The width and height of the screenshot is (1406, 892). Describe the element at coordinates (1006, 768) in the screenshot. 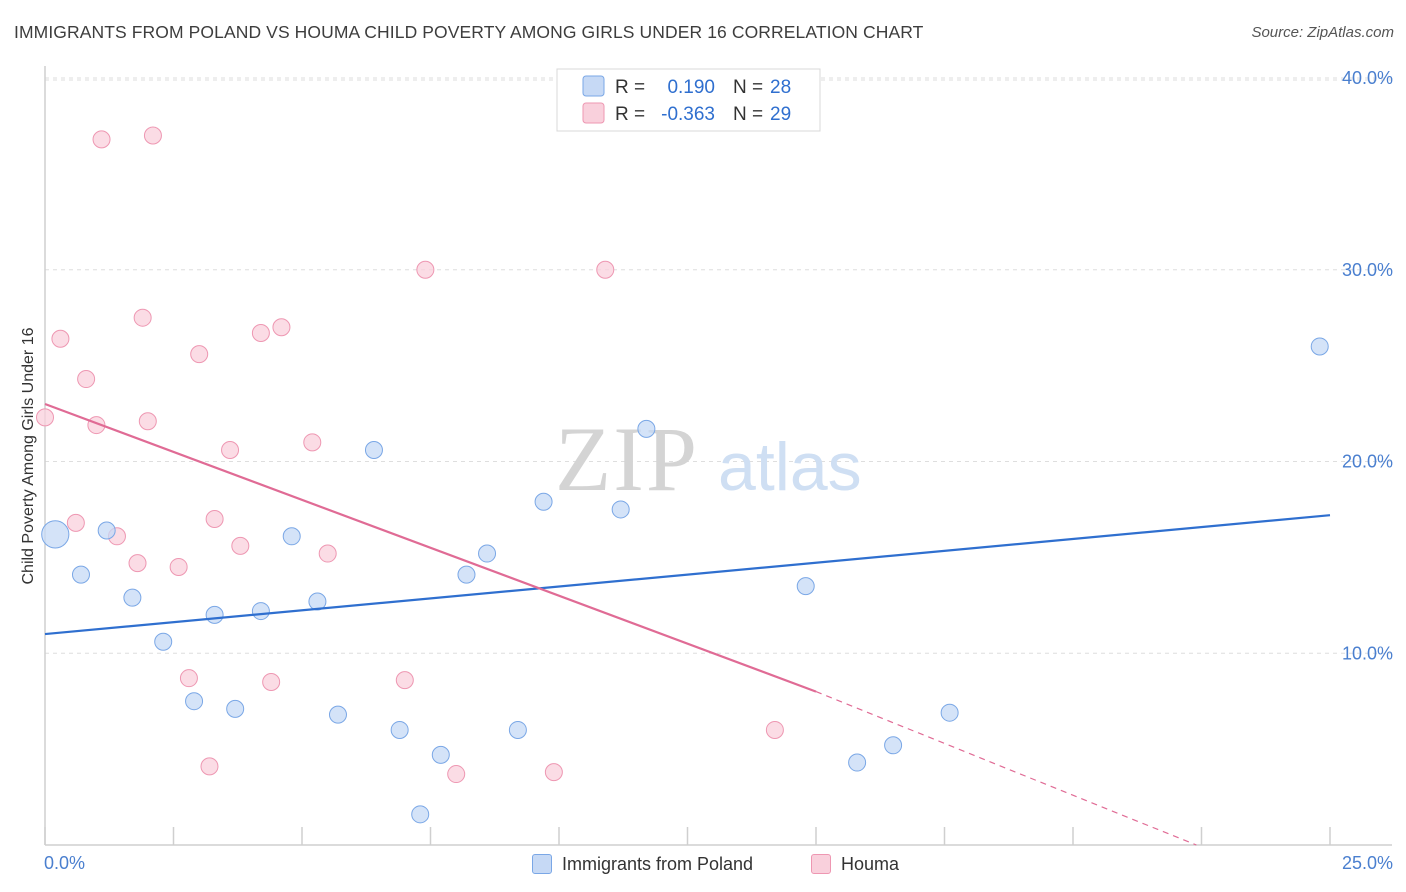

I see `houma-trend-extension` at that location.